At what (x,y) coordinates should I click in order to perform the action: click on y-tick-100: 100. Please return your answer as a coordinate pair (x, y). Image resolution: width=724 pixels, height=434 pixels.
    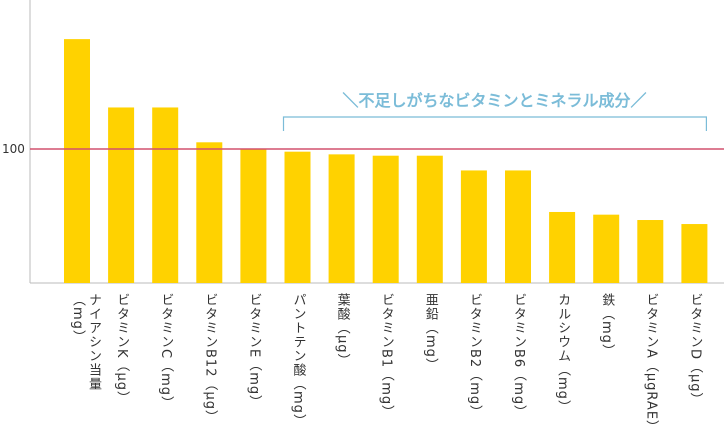
    Looking at the image, I should click on (13, 149).